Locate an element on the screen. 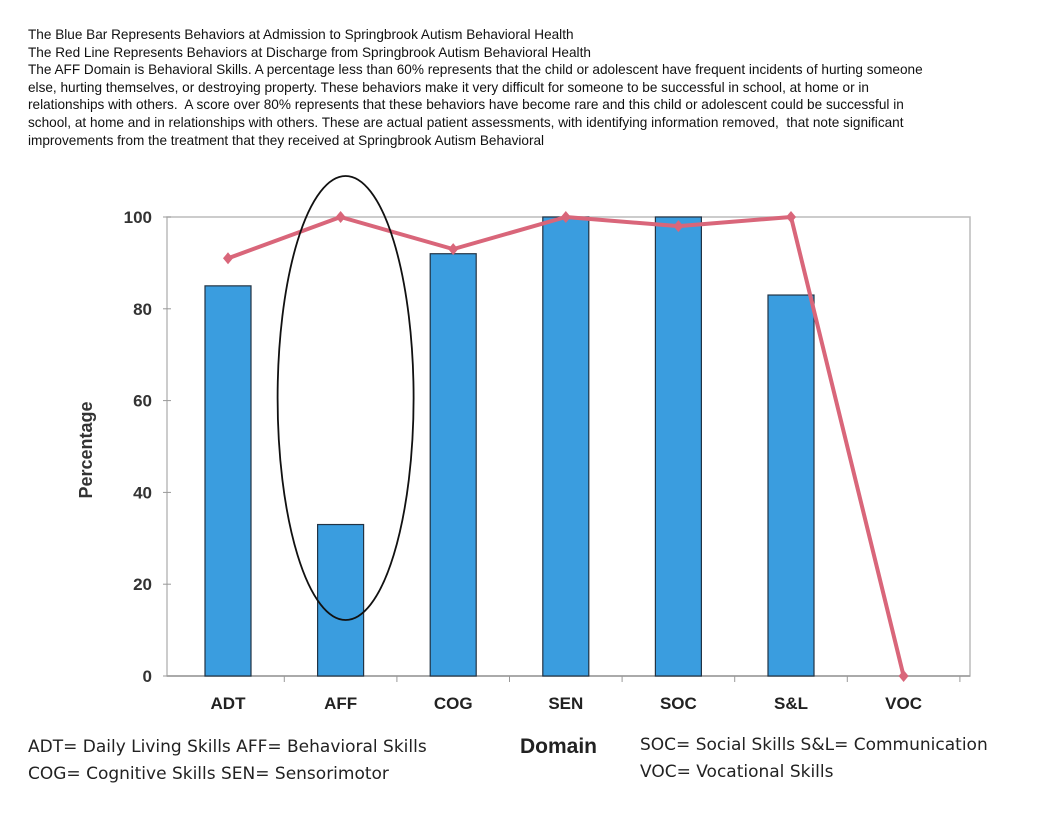  x-axis-title: Domain is located at coordinates (559, 746).